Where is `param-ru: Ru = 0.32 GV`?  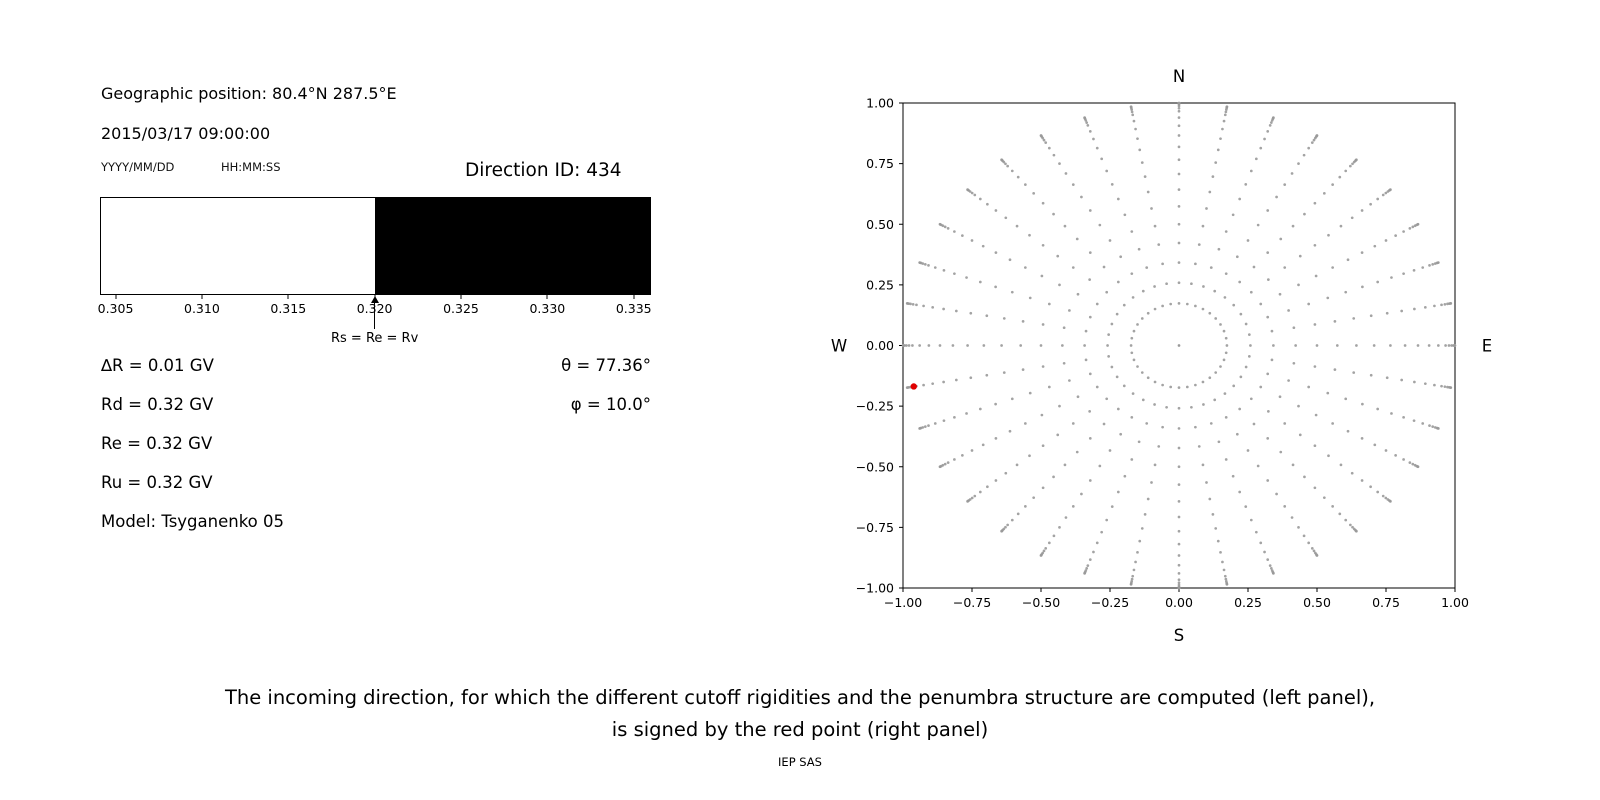 param-ru: Ru = 0.32 GV is located at coordinates (157, 482).